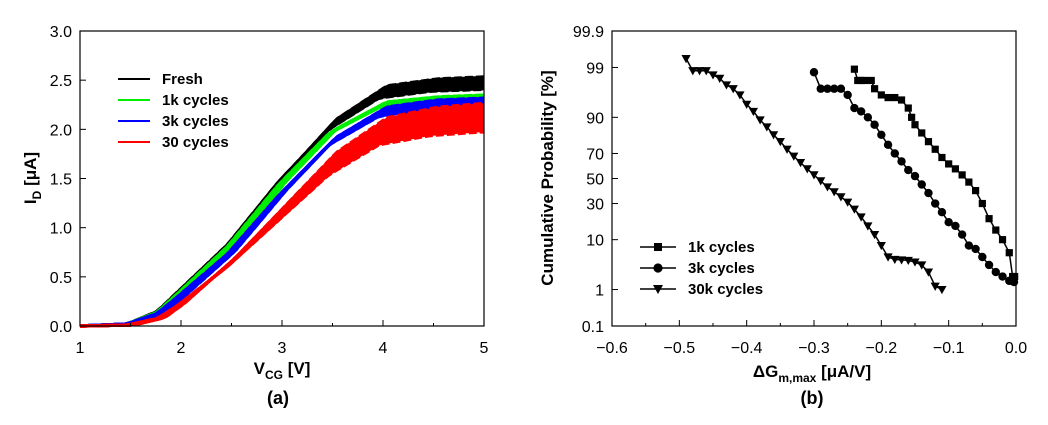 This screenshot has width=1048, height=425. I want to click on panel-a-legend-label: Fresh, so click(182, 79).